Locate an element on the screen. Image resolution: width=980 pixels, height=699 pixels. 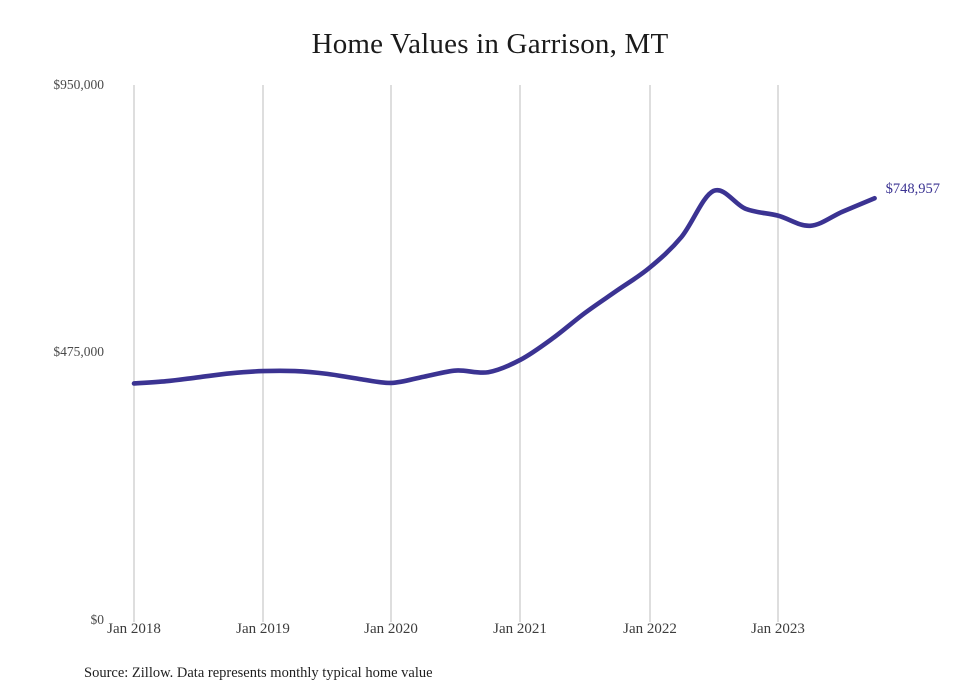
end-value-label: $748,957 is located at coordinates (912, 189).